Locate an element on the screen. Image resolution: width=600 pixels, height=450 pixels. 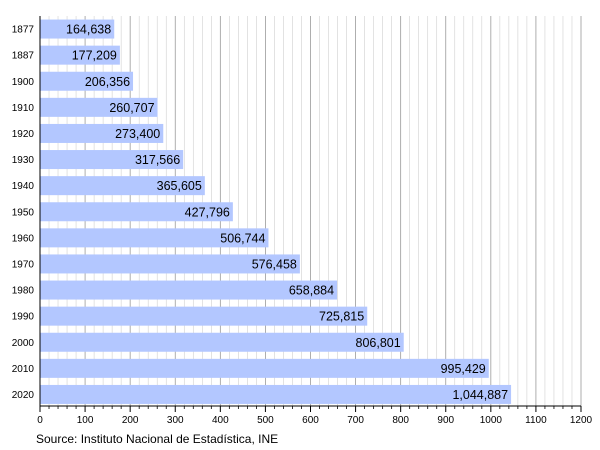
bar-1910 is located at coordinates (99, 107).